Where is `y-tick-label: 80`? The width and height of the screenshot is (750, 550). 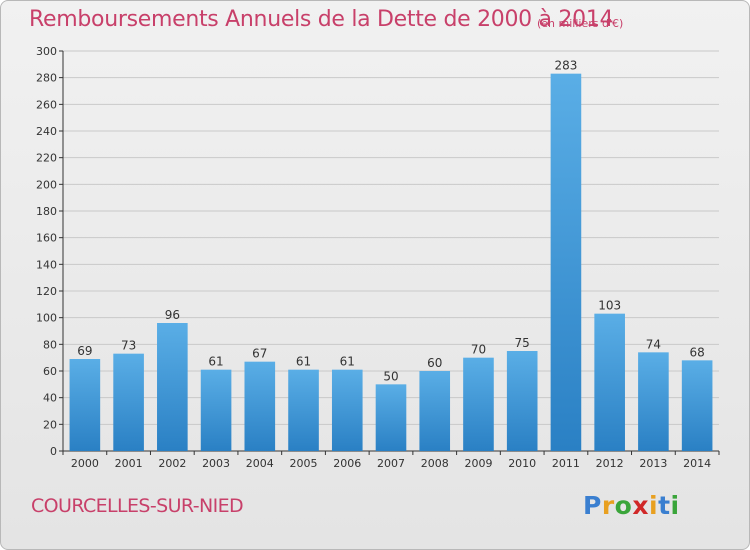
y-tick-label: 80 is located at coordinates (50, 344).